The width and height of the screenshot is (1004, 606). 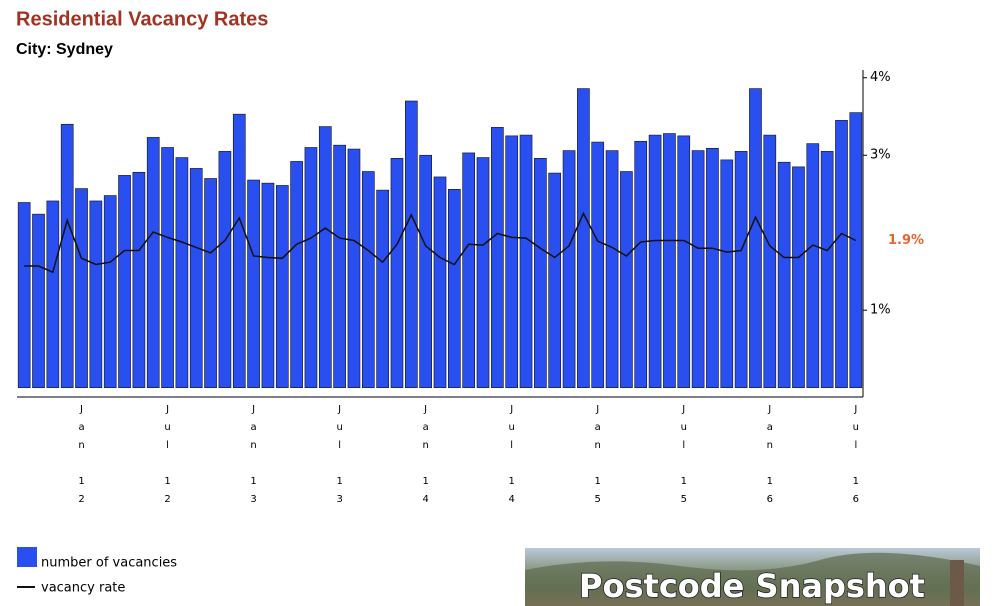 I want to click on banner-hills, so click(x=752, y=579).